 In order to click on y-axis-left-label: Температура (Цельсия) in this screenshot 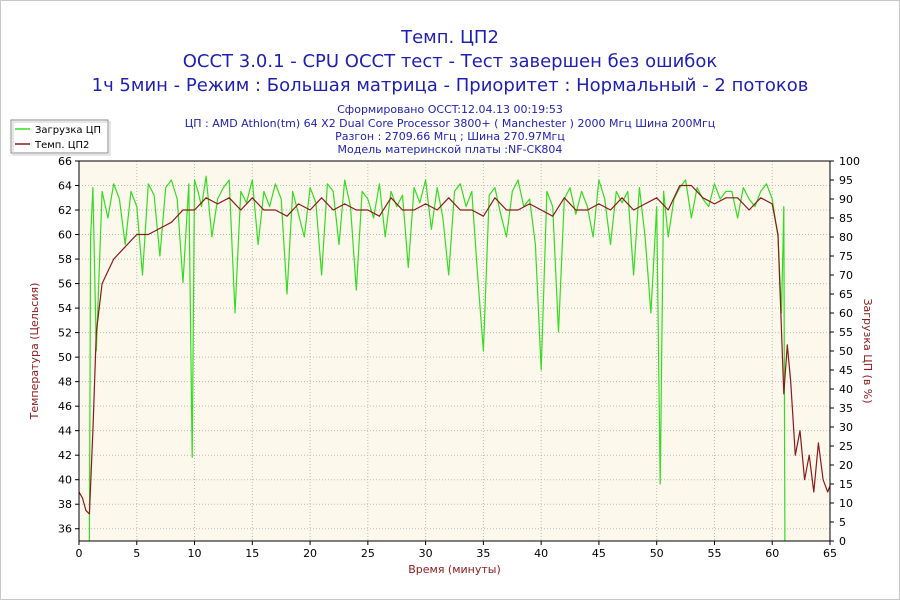, I will do `click(34, 352)`.